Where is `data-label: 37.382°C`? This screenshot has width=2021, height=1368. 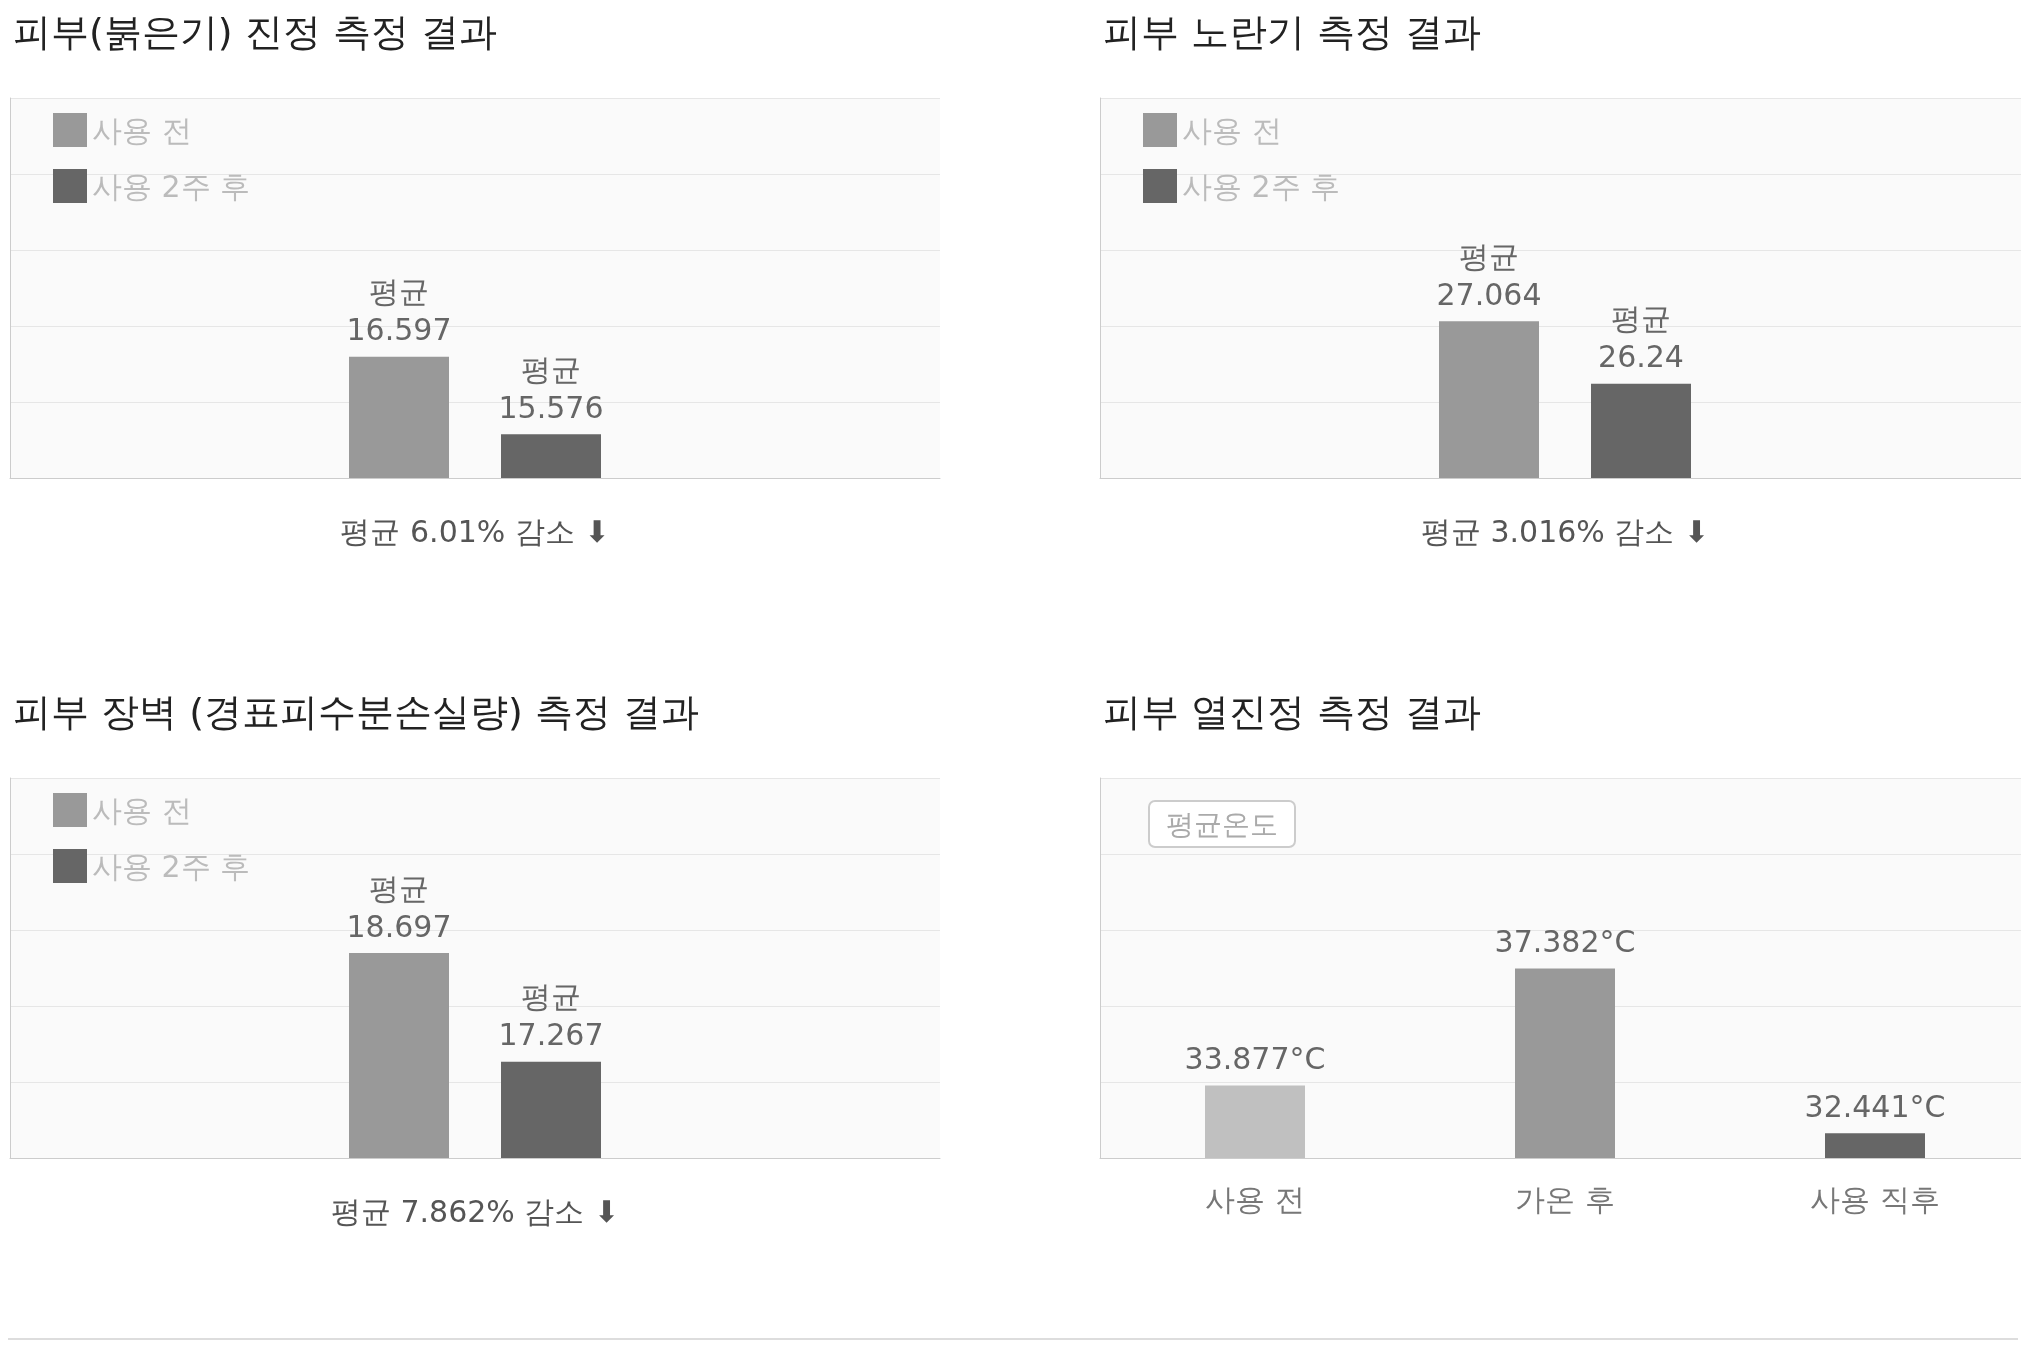
data-label: 37.382°C is located at coordinates (1565, 942).